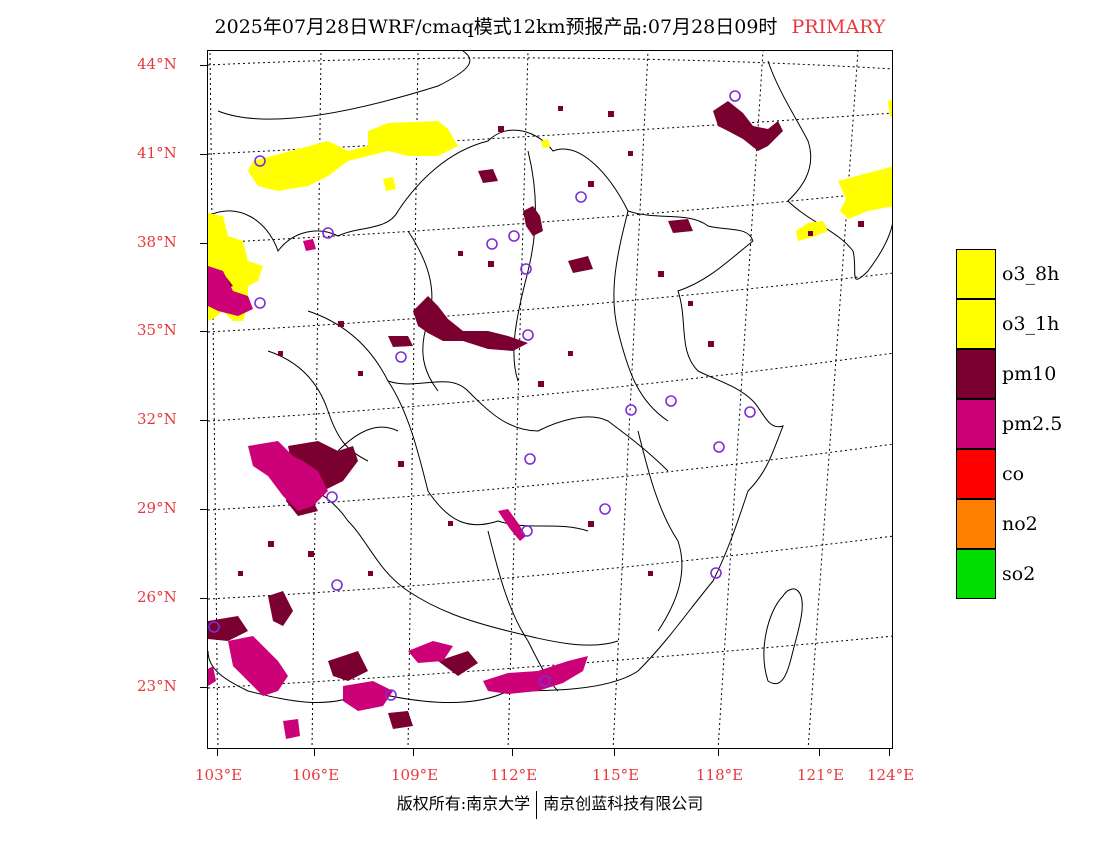 The height and width of the screenshot is (850, 1100). I want to click on longitude-label: 106°E, so click(316, 775).